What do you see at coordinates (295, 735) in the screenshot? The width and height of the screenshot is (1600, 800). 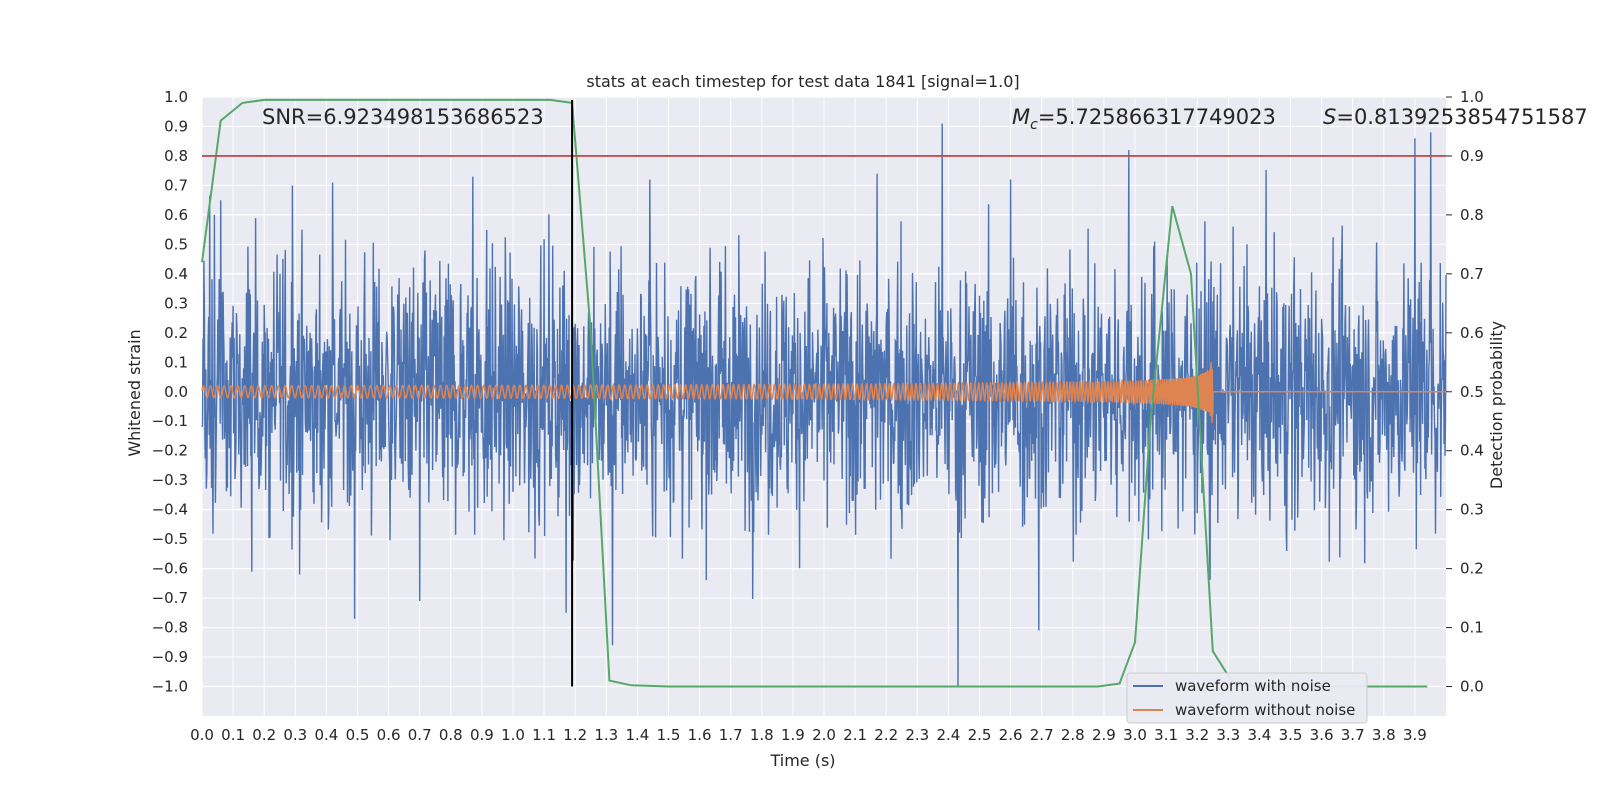 I see `x-tick-label: 0.3` at bounding box center [295, 735].